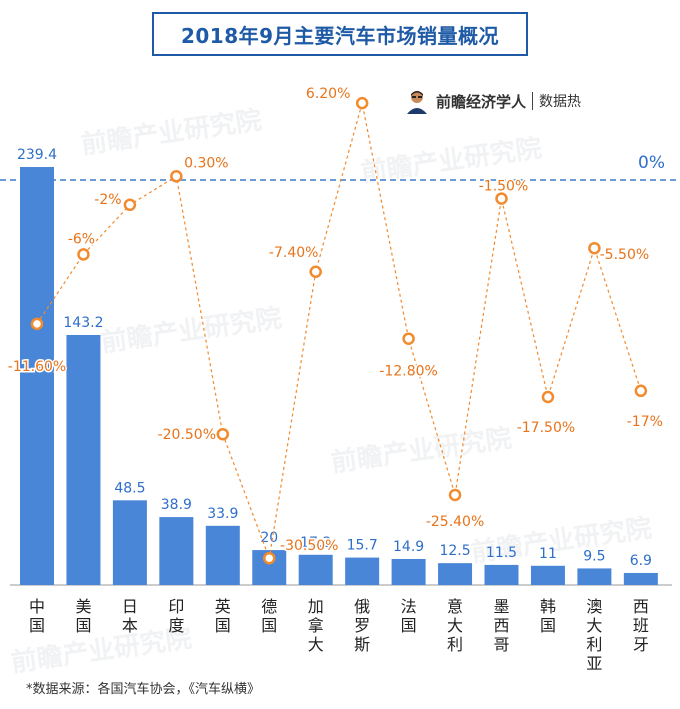 This screenshot has width=680, height=709. I want to click on bar-value-label: 20, so click(269, 538).